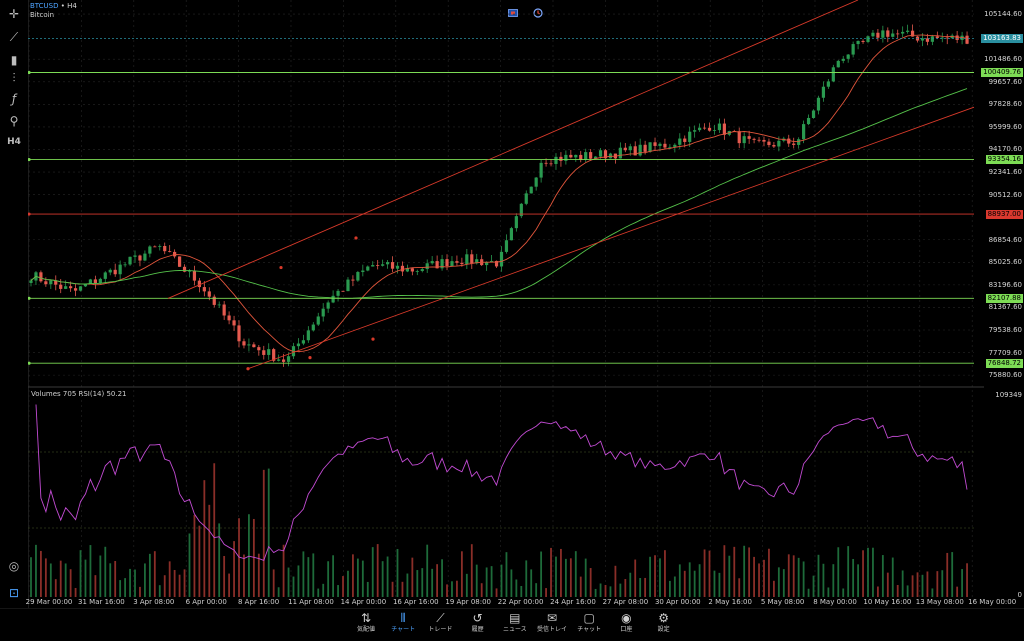 The image size is (1024, 641). I want to click on nav-item-quotes: ⇅ 気配値, so click(366, 623).